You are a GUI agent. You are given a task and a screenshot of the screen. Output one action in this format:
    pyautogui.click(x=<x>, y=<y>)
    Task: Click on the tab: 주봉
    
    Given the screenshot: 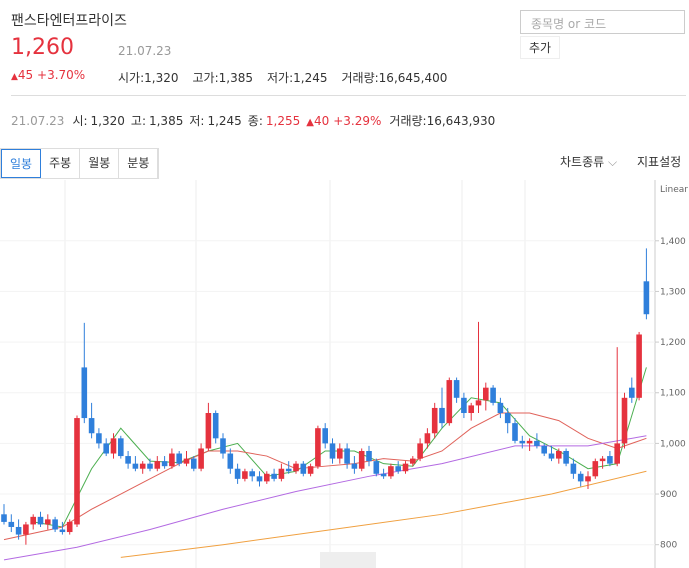 What is the action you would take?
    pyautogui.click(x=61, y=163)
    